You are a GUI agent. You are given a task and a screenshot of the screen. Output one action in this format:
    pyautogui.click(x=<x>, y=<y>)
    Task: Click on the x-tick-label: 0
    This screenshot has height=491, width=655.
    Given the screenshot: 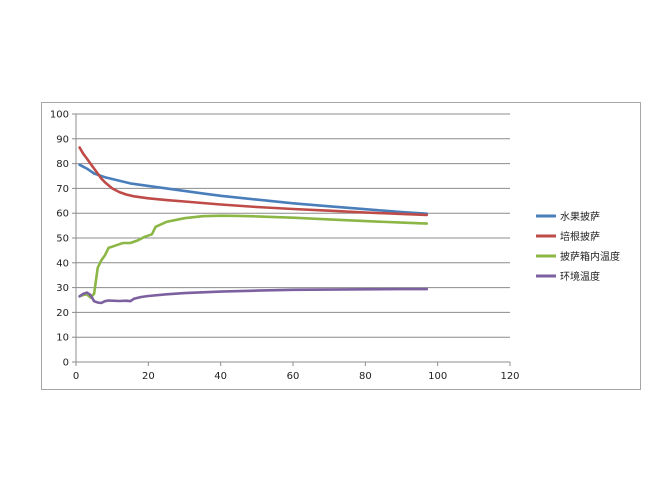 What is the action you would take?
    pyautogui.click(x=76, y=376)
    